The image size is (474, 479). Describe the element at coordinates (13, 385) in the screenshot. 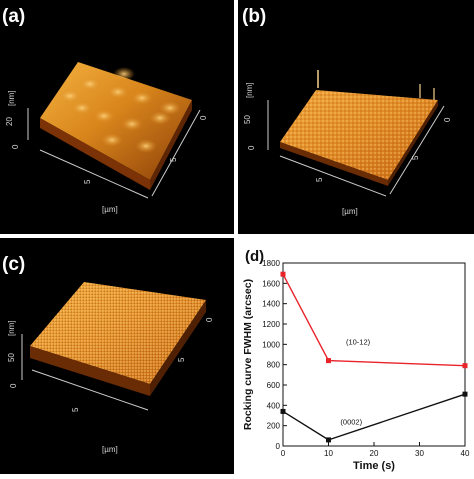

I see `z-tick-bottom-c: 0` at that location.